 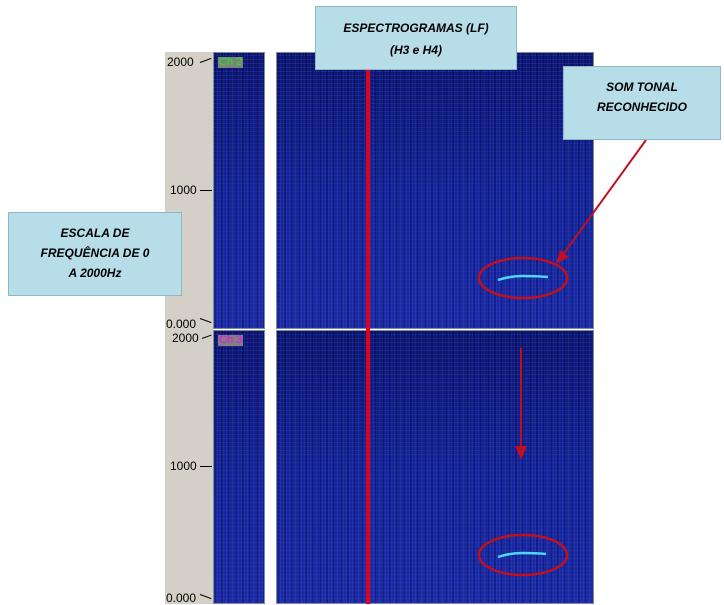 I want to click on tonal-trace-top, so click(x=523, y=278).